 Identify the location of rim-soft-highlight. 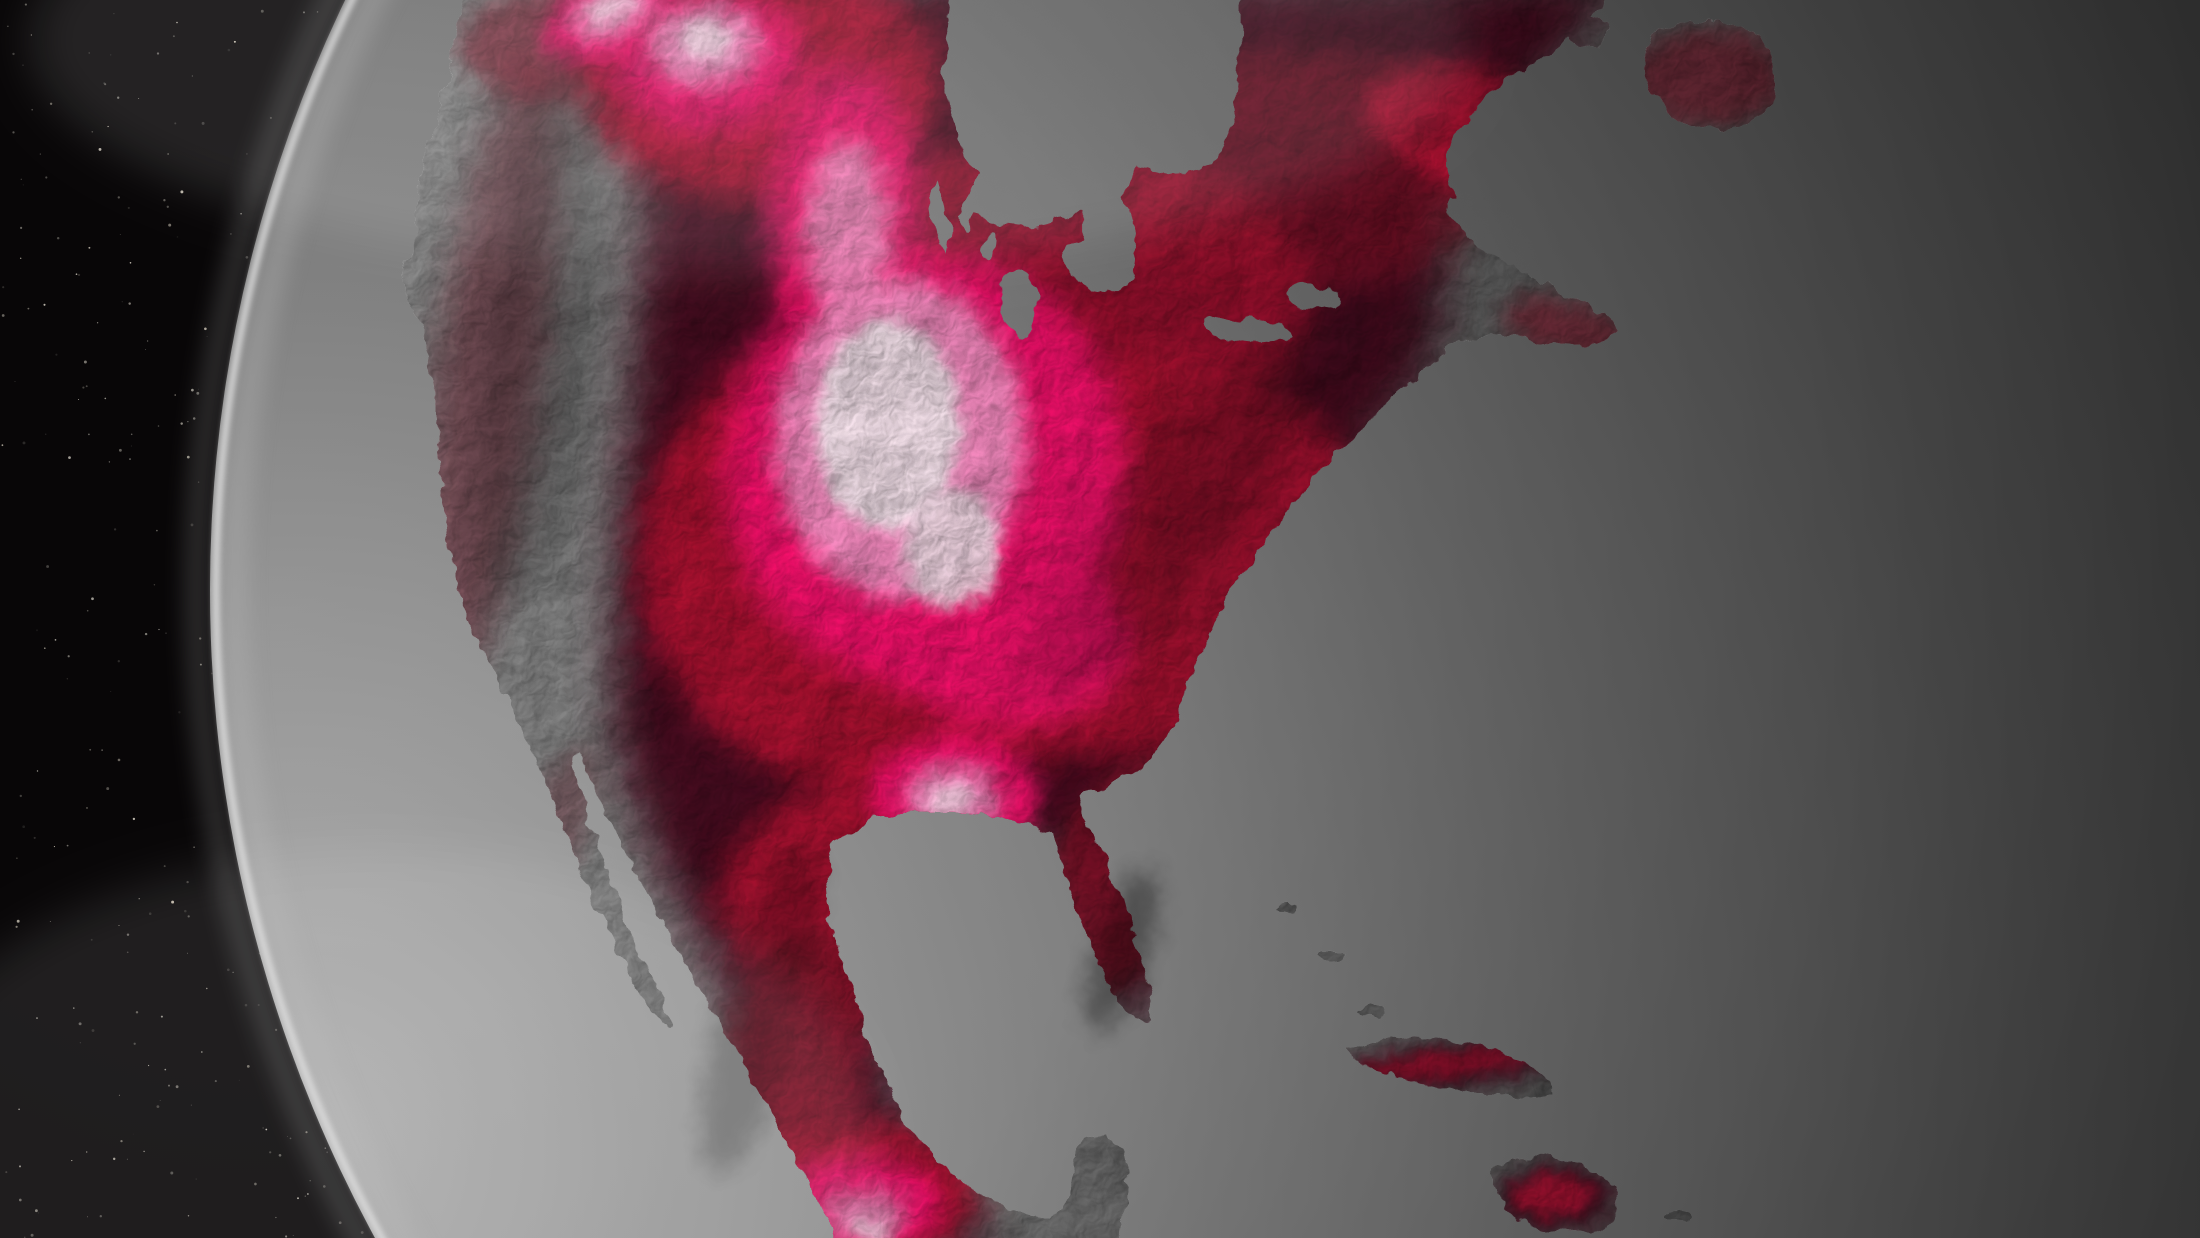
(320, 619).